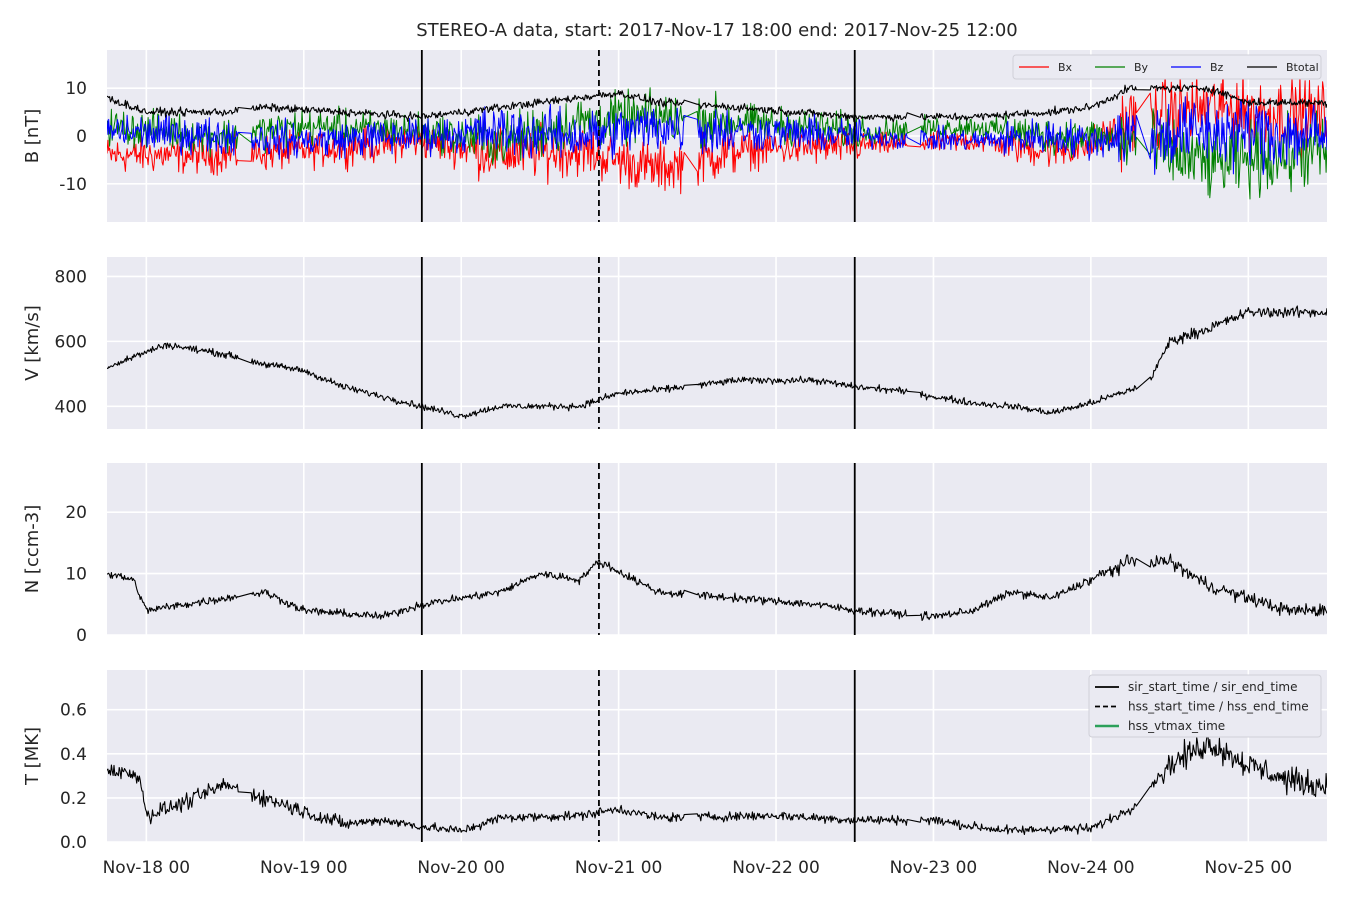 The image size is (1350, 900). I want to click on y-axis-label: T [MK], so click(32, 756).